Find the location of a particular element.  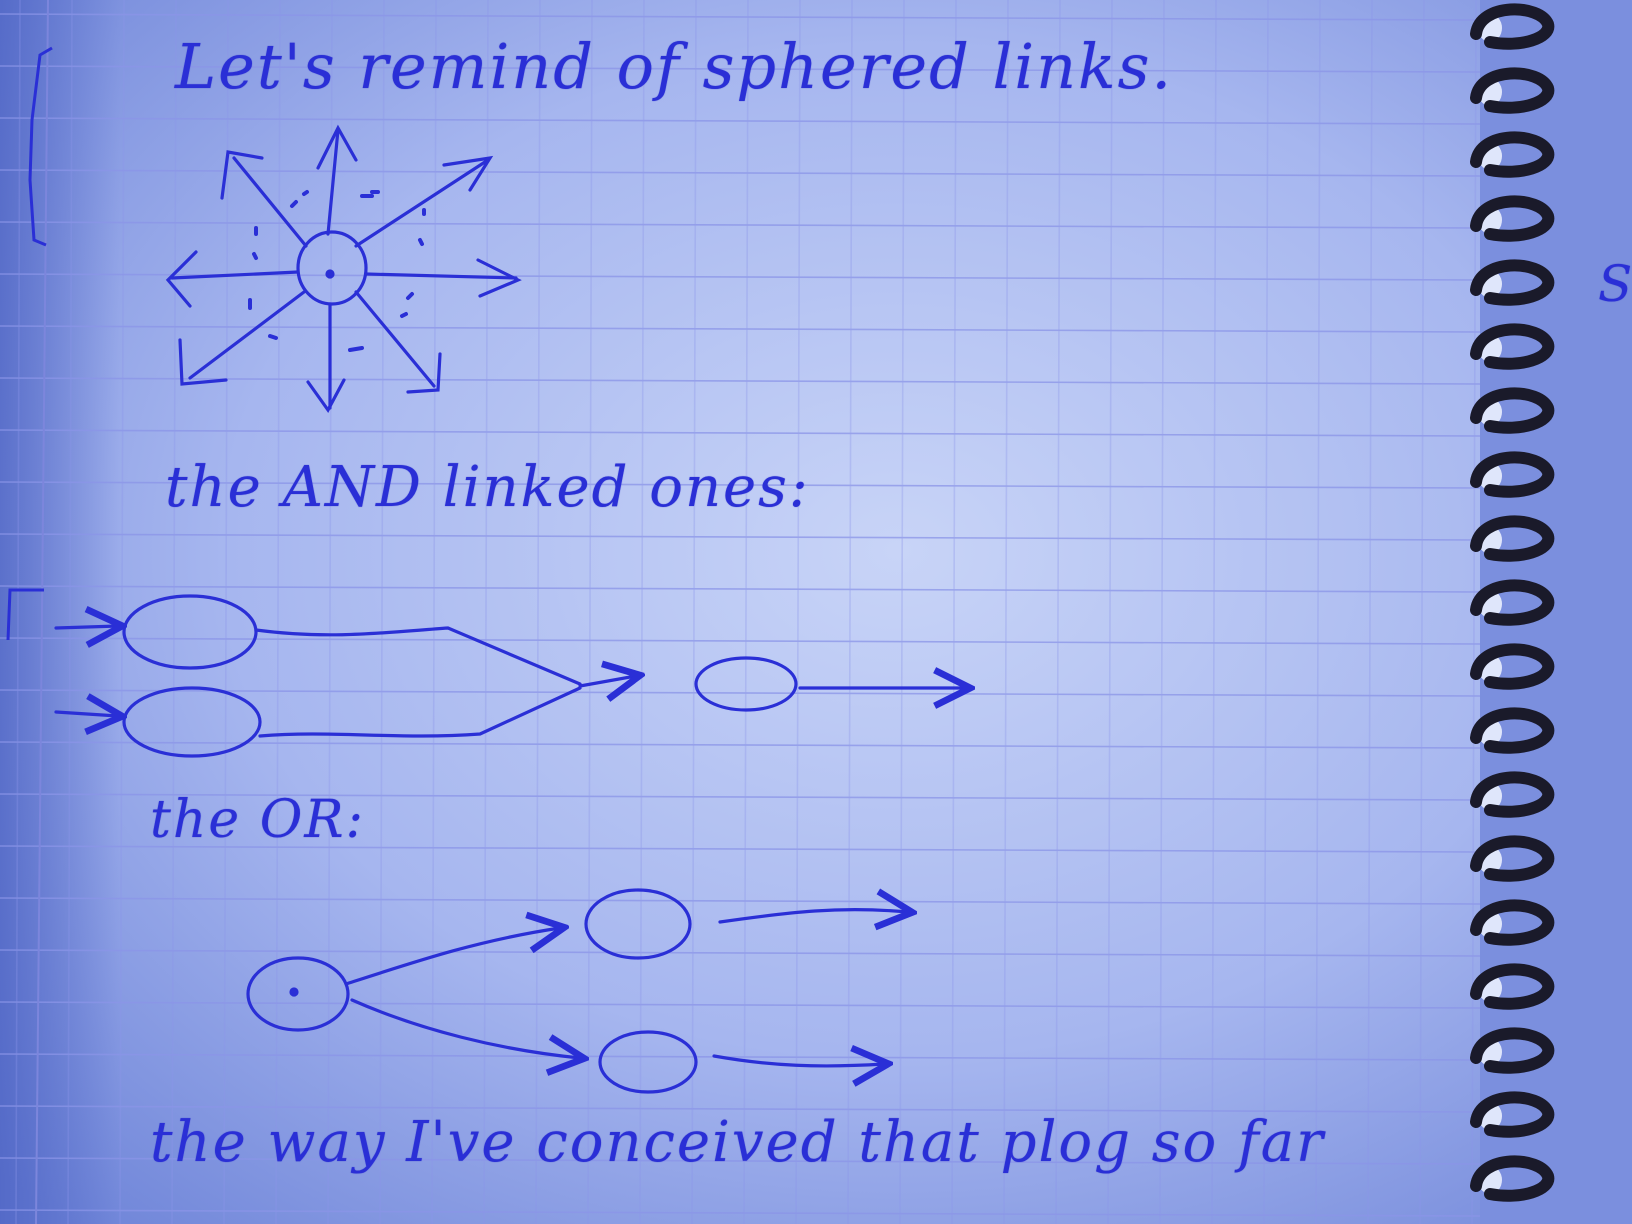

ray-up-left is located at coordinates (270, 202).